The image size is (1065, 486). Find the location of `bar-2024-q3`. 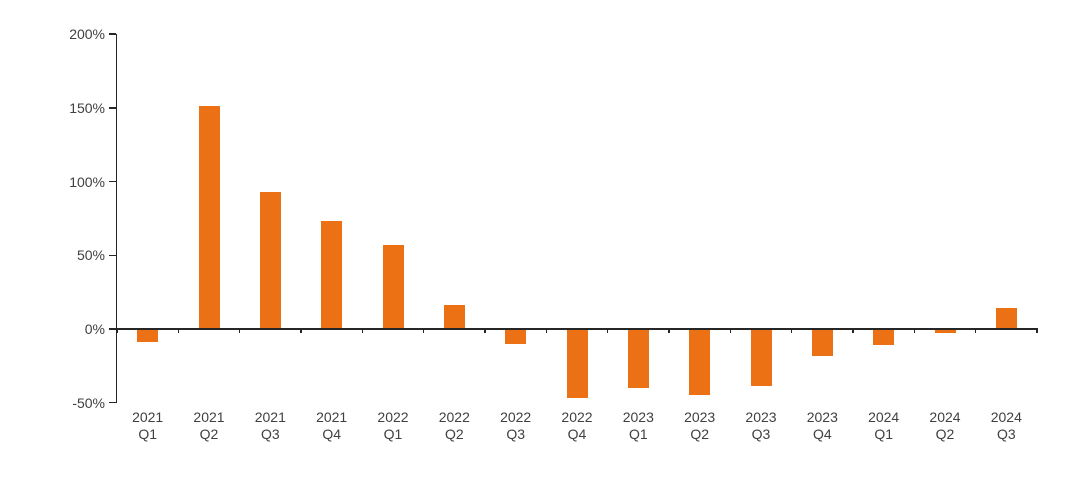

bar-2024-q3 is located at coordinates (1006, 318).